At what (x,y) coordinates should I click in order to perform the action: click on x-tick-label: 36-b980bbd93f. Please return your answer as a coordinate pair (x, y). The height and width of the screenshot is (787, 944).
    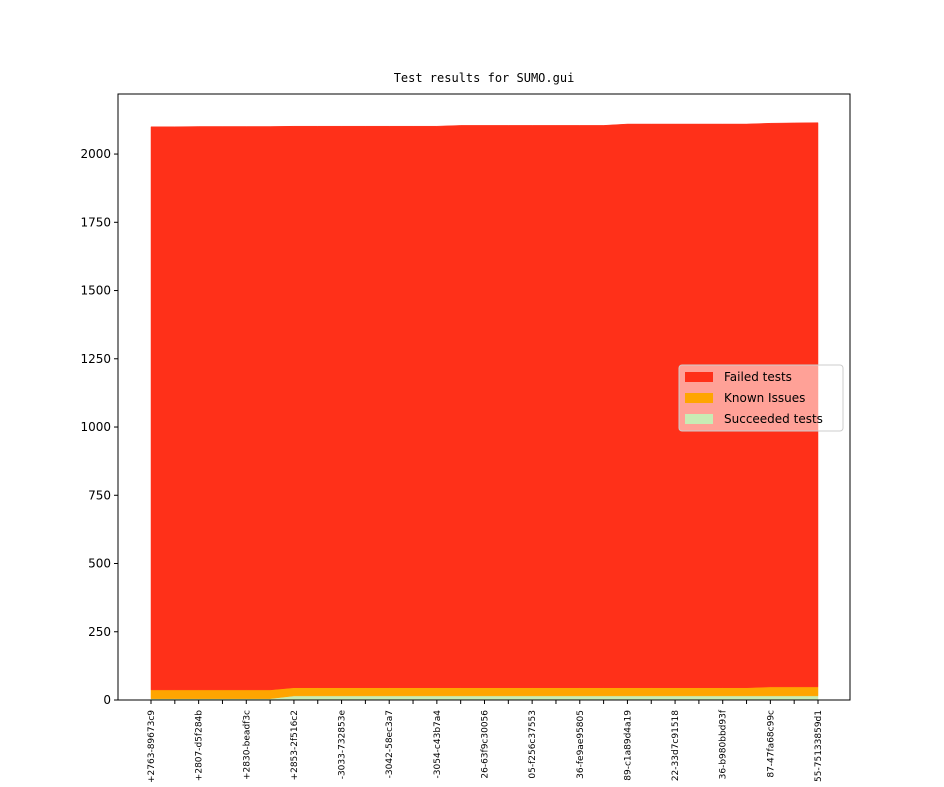
    Looking at the image, I should click on (724, 744).